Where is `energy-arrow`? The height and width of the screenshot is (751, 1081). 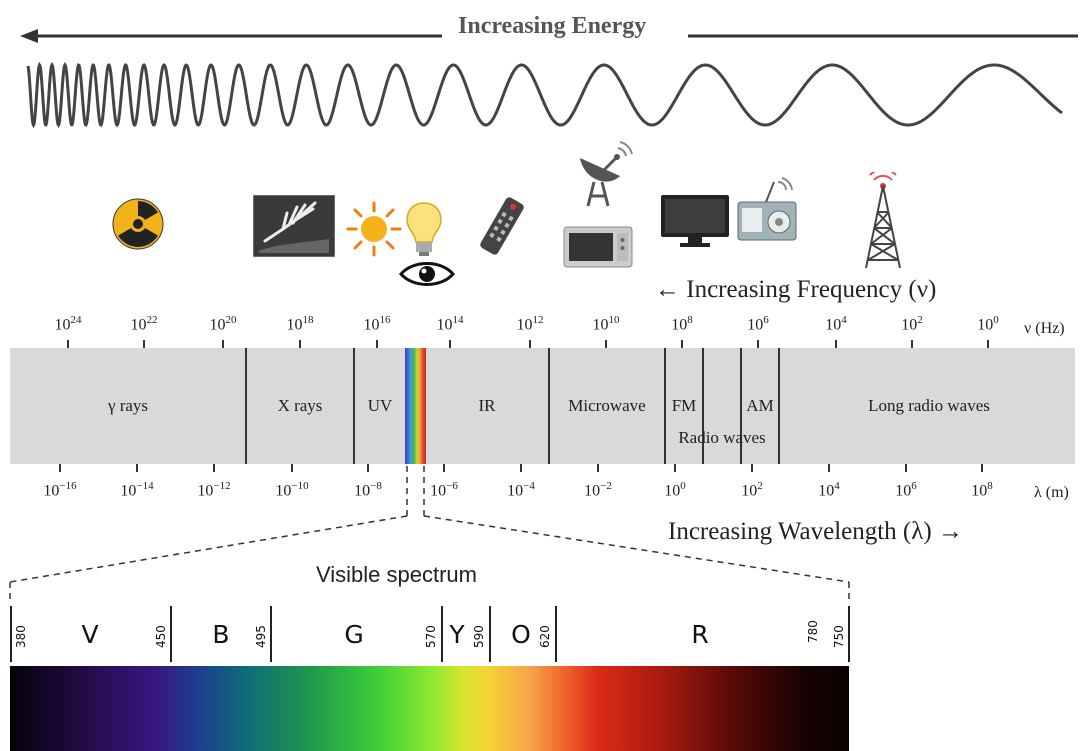 energy-arrow is located at coordinates (549, 36).